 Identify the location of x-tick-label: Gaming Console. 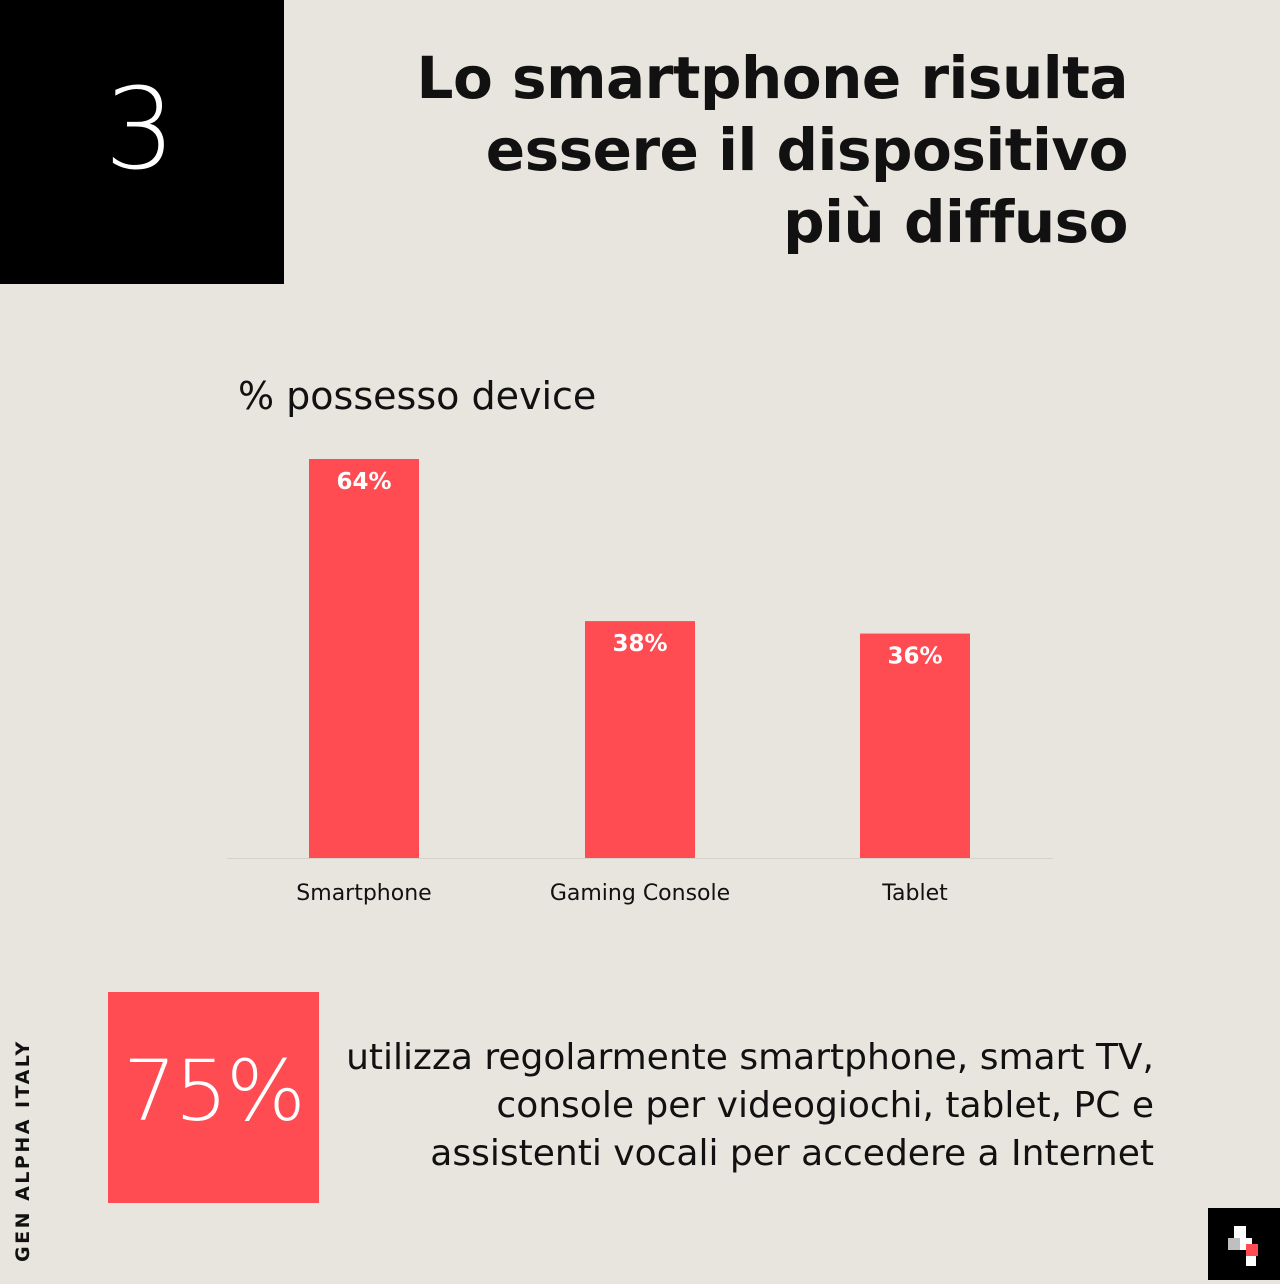
(640, 893).